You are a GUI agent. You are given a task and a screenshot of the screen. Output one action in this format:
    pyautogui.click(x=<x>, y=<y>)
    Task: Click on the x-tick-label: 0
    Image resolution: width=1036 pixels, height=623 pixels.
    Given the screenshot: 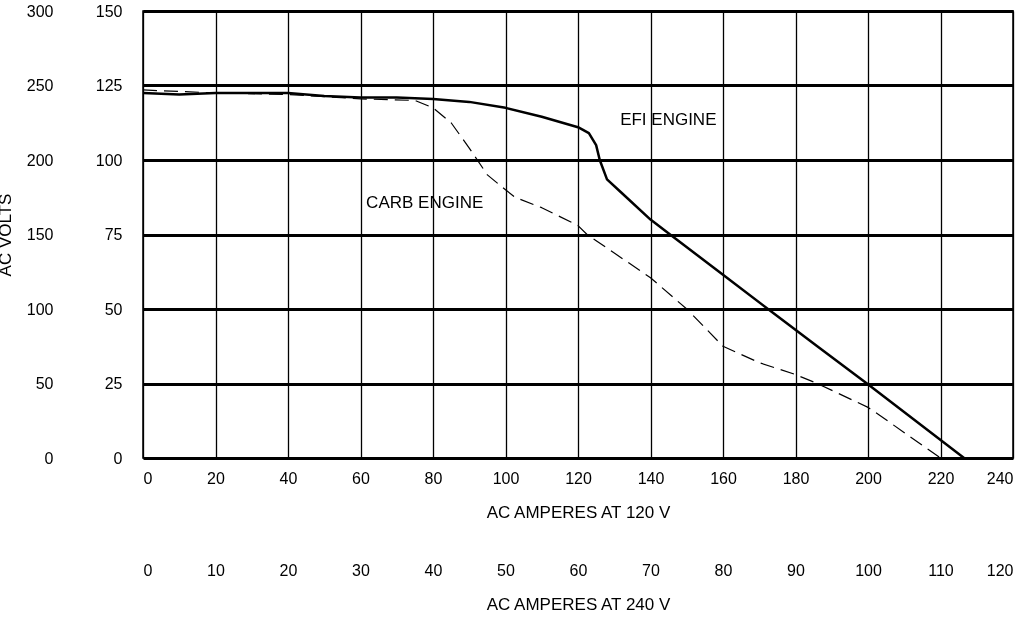 What is the action you would take?
    pyautogui.click(x=148, y=478)
    